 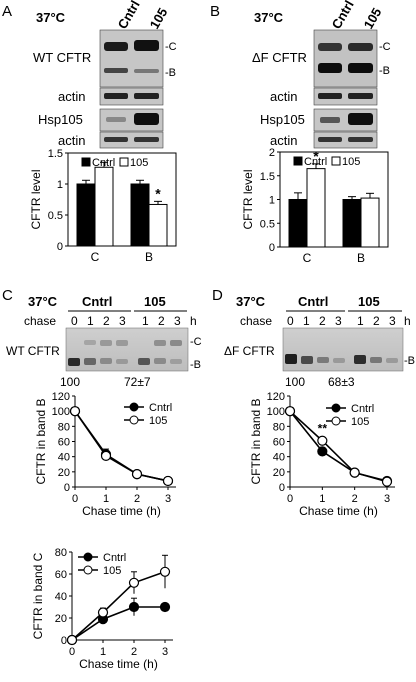 I want to click on western-blot-cftr, so click(x=345, y=58).